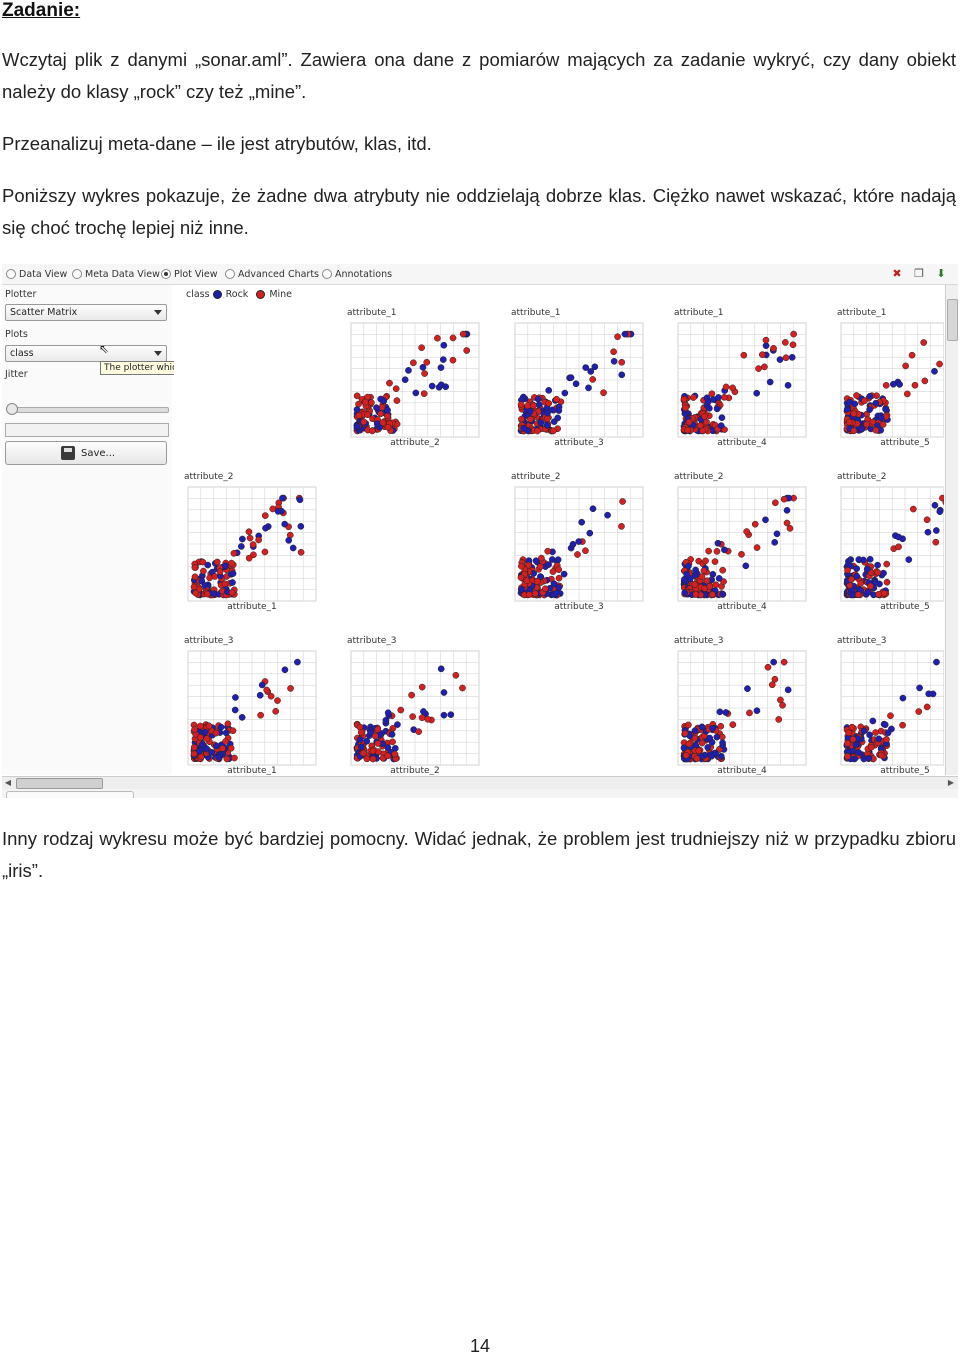 The width and height of the screenshot is (960, 1359). What do you see at coordinates (86, 353) in the screenshot?
I see `plots-select: class` at bounding box center [86, 353].